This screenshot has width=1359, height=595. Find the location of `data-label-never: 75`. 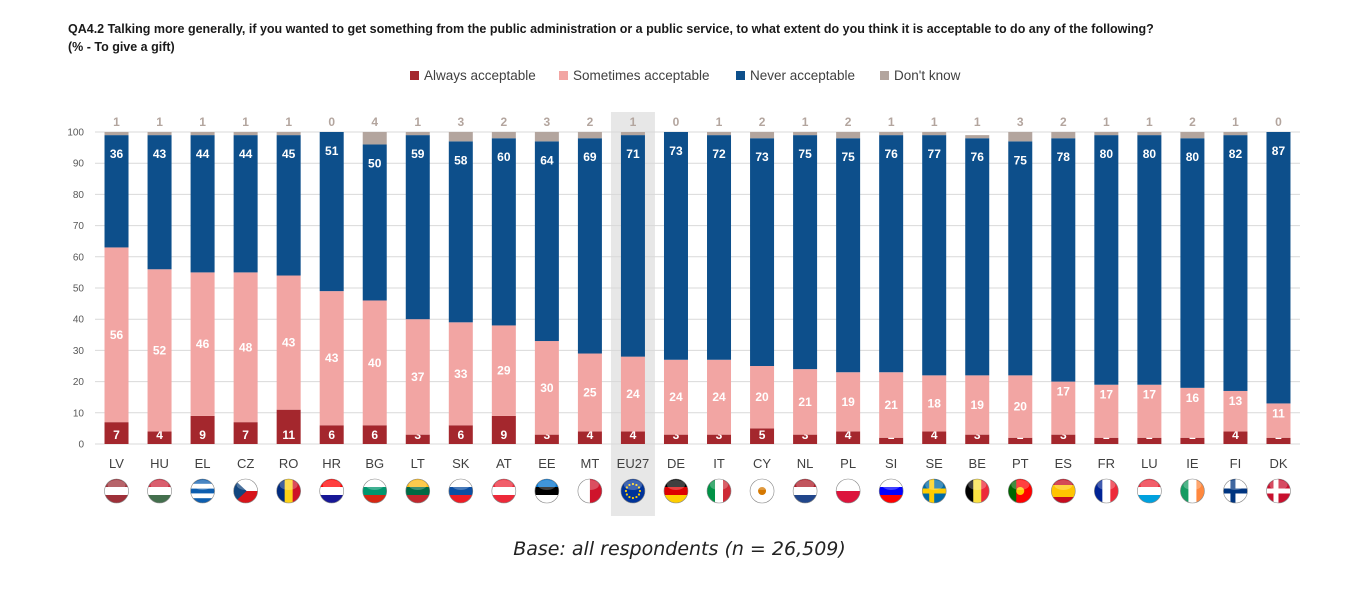

data-label-never: 75 is located at coordinates (1021, 160).